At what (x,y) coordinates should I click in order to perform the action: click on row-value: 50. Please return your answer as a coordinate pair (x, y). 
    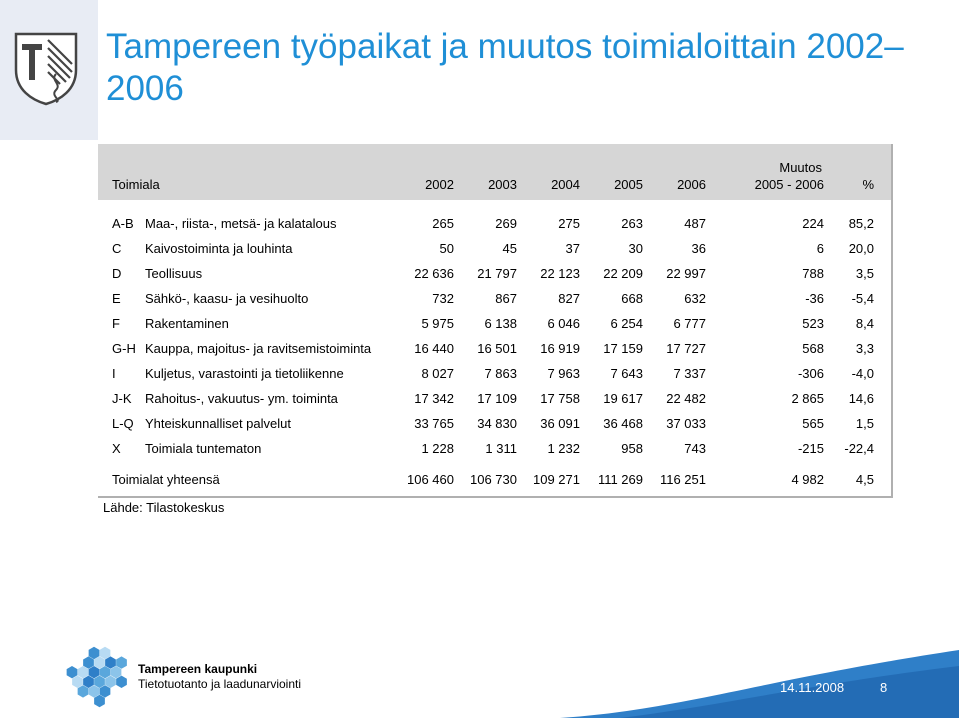
    Looking at the image, I should click on (446, 248).